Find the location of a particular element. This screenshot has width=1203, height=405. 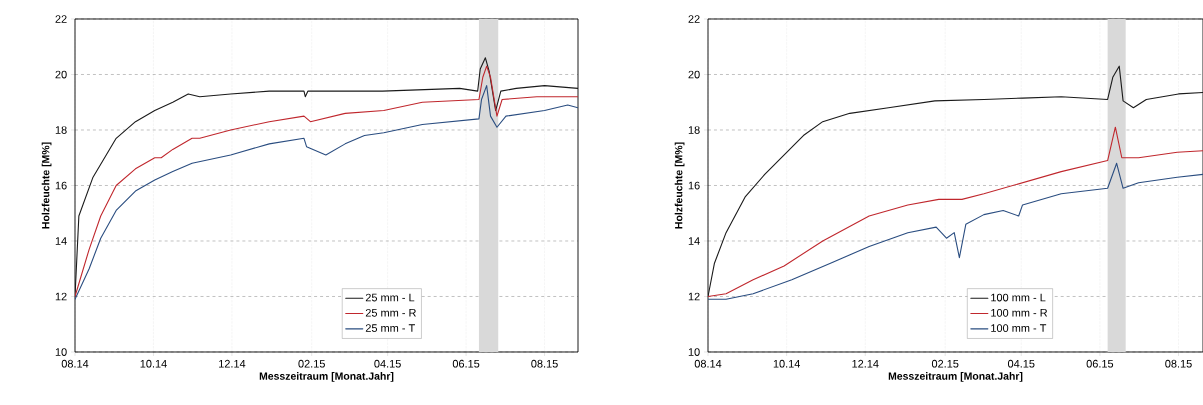

legend-label: 25 mm - T is located at coordinates (390, 328).